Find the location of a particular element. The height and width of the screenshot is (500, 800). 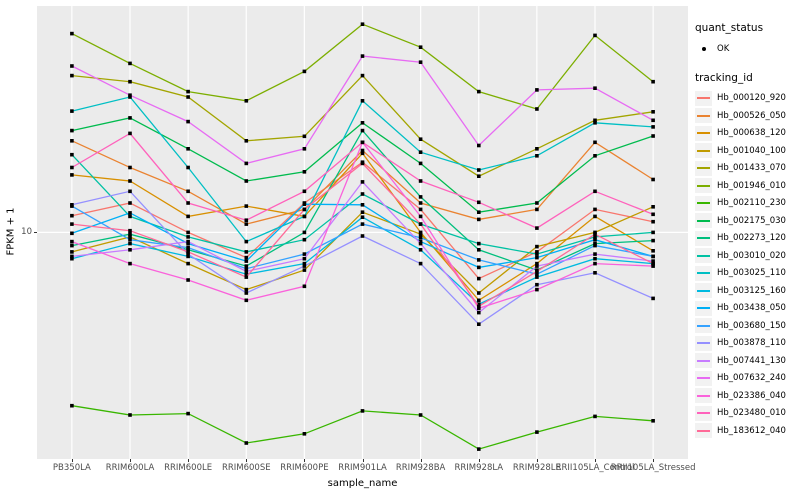

legend-item-label: Hb_001433_070 is located at coordinates (751, 168).